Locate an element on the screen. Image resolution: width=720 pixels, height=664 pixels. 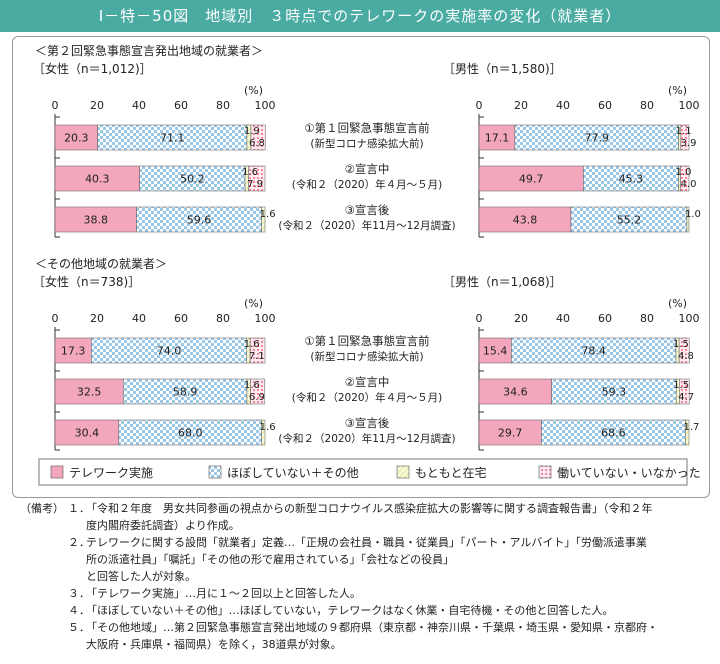
note-label: （備考） is located at coordinates (42, 508).